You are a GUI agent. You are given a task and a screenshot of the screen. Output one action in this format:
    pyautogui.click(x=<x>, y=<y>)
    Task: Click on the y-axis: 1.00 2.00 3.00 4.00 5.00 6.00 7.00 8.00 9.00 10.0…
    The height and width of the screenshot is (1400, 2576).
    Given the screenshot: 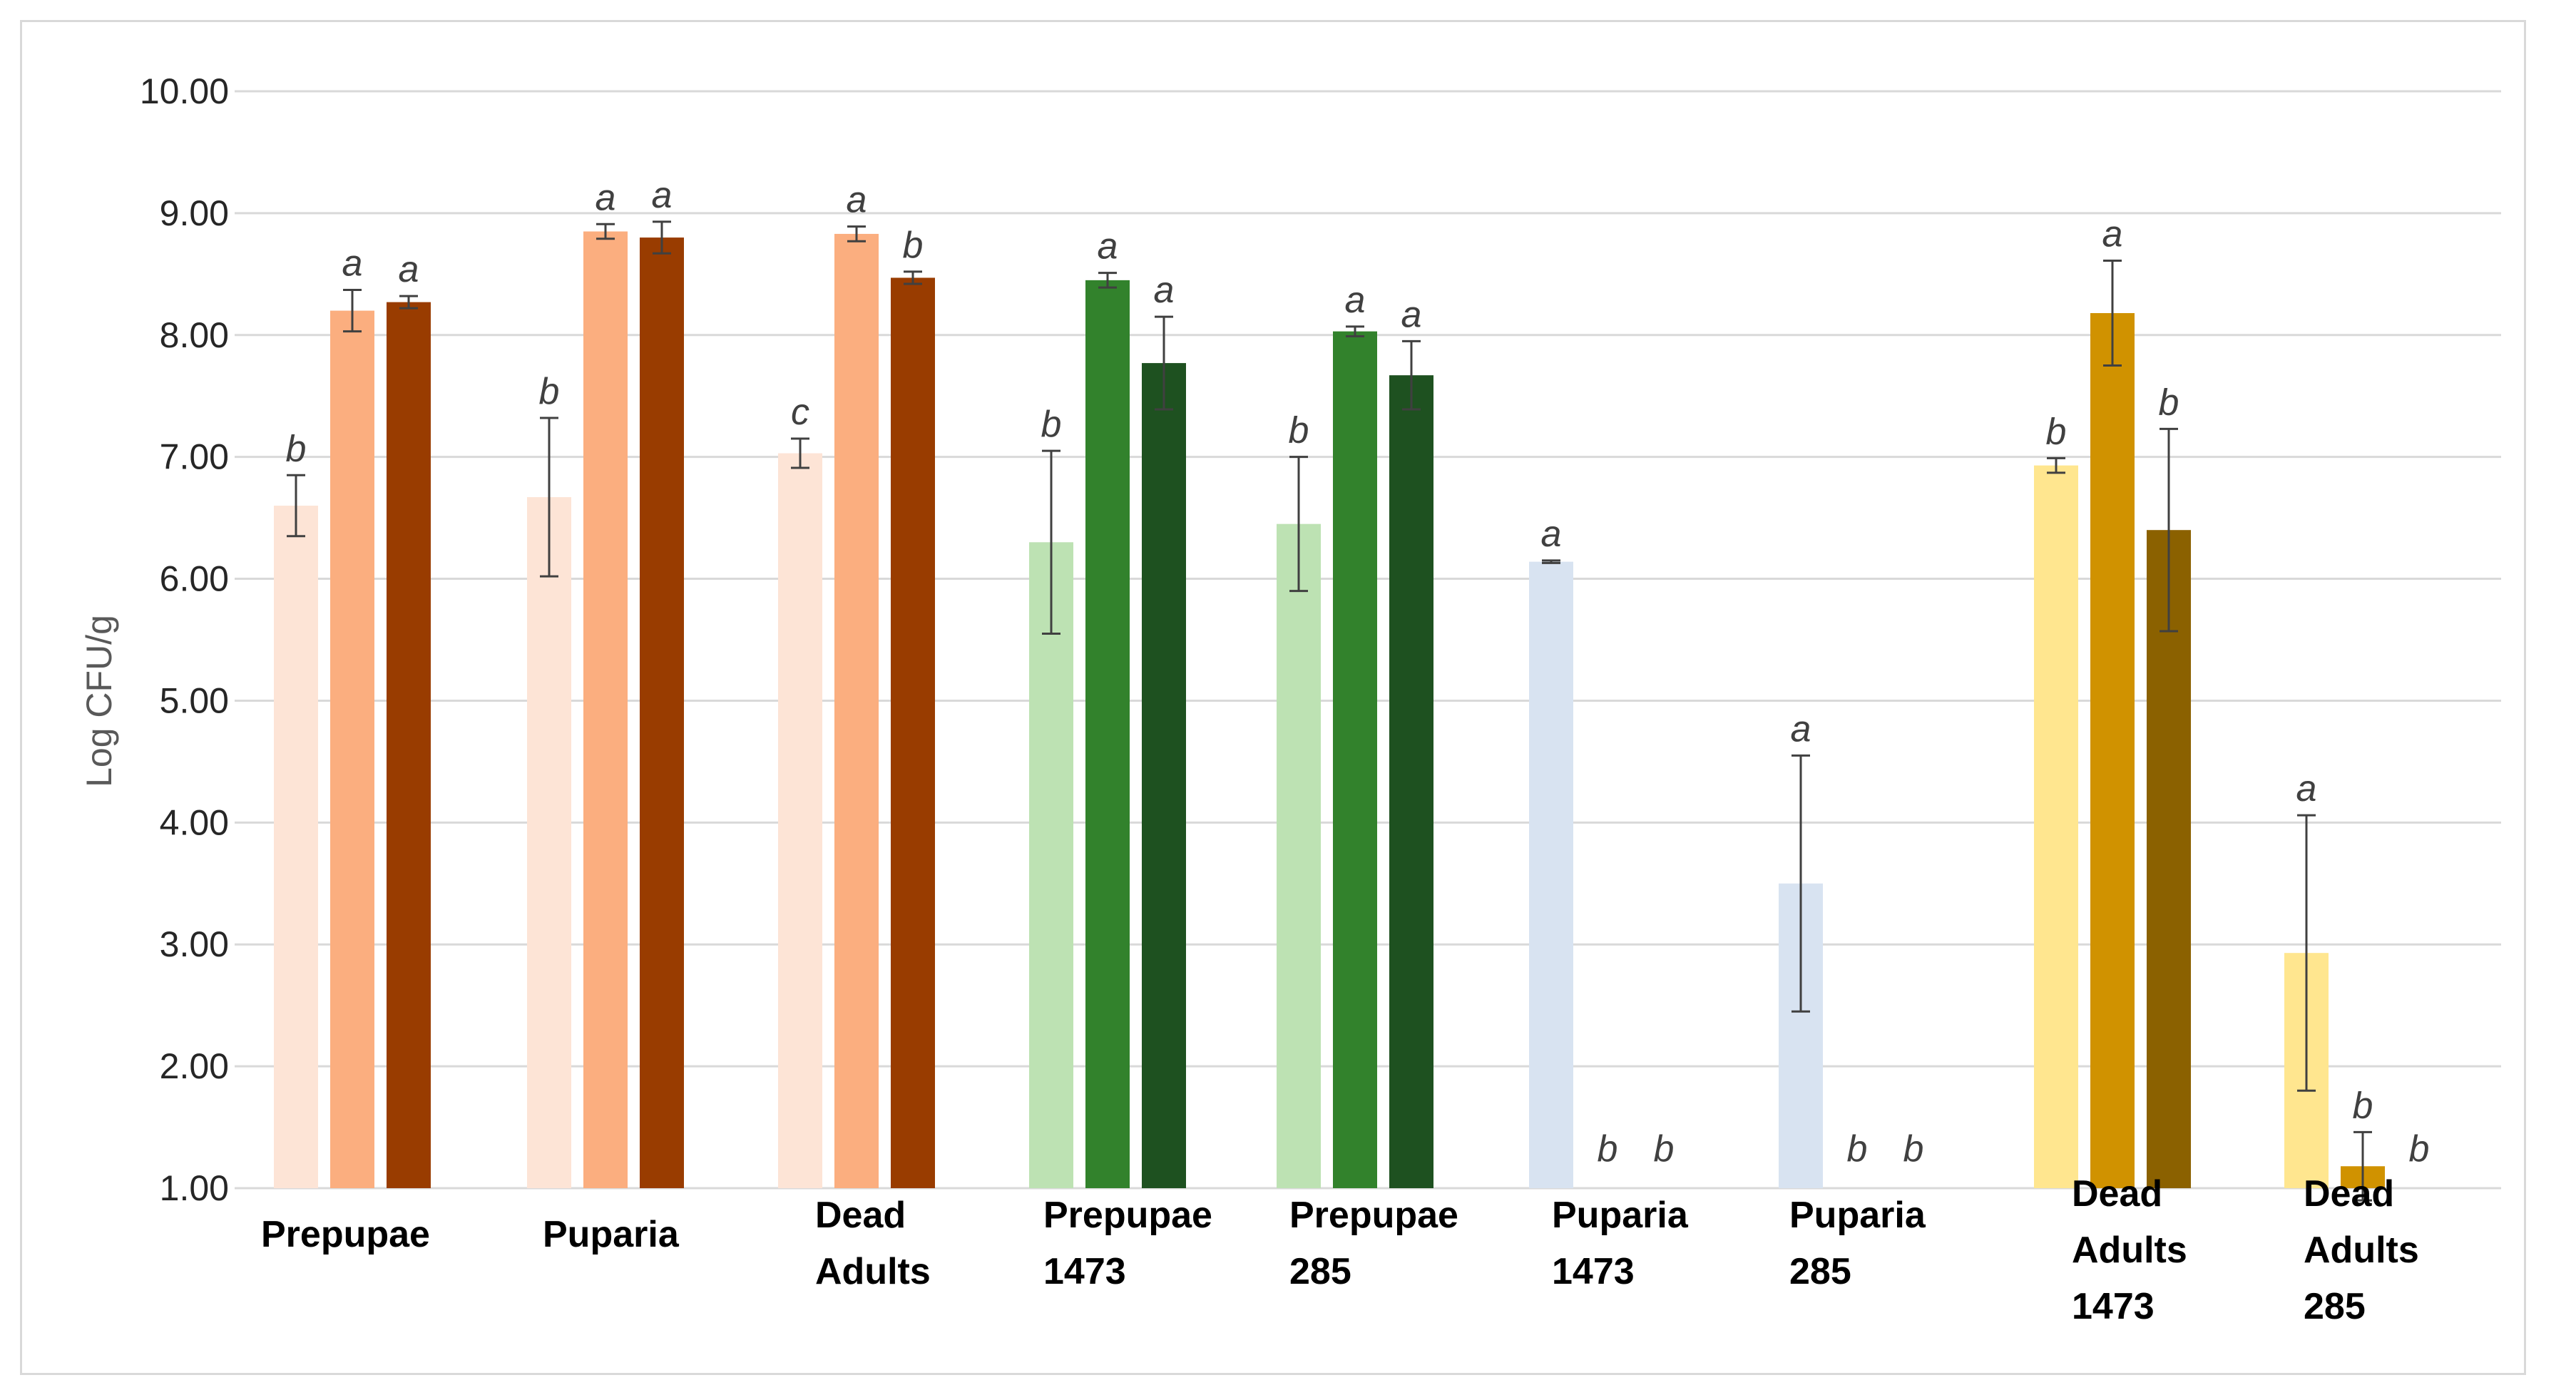 What is the action you would take?
    pyautogui.click(x=185, y=639)
    